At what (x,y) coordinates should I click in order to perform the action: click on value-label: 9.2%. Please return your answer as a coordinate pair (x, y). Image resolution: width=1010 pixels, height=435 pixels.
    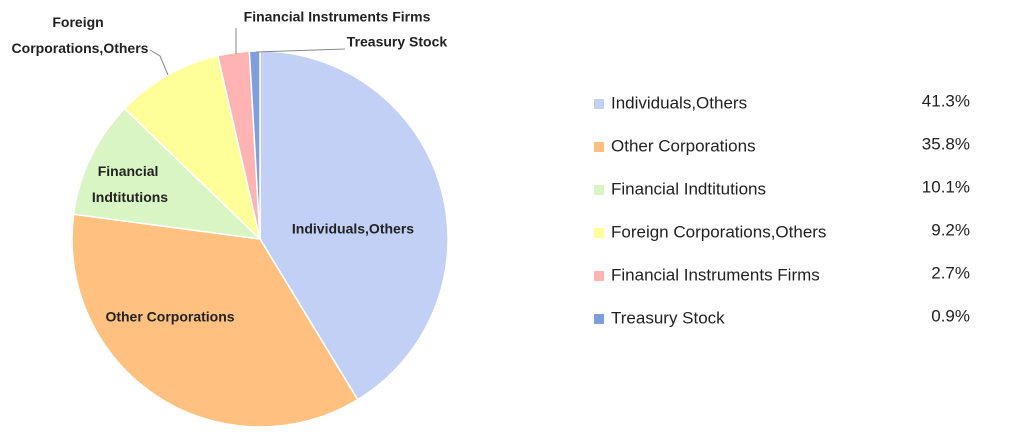
    Looking at the image, I should click on (950, 229).